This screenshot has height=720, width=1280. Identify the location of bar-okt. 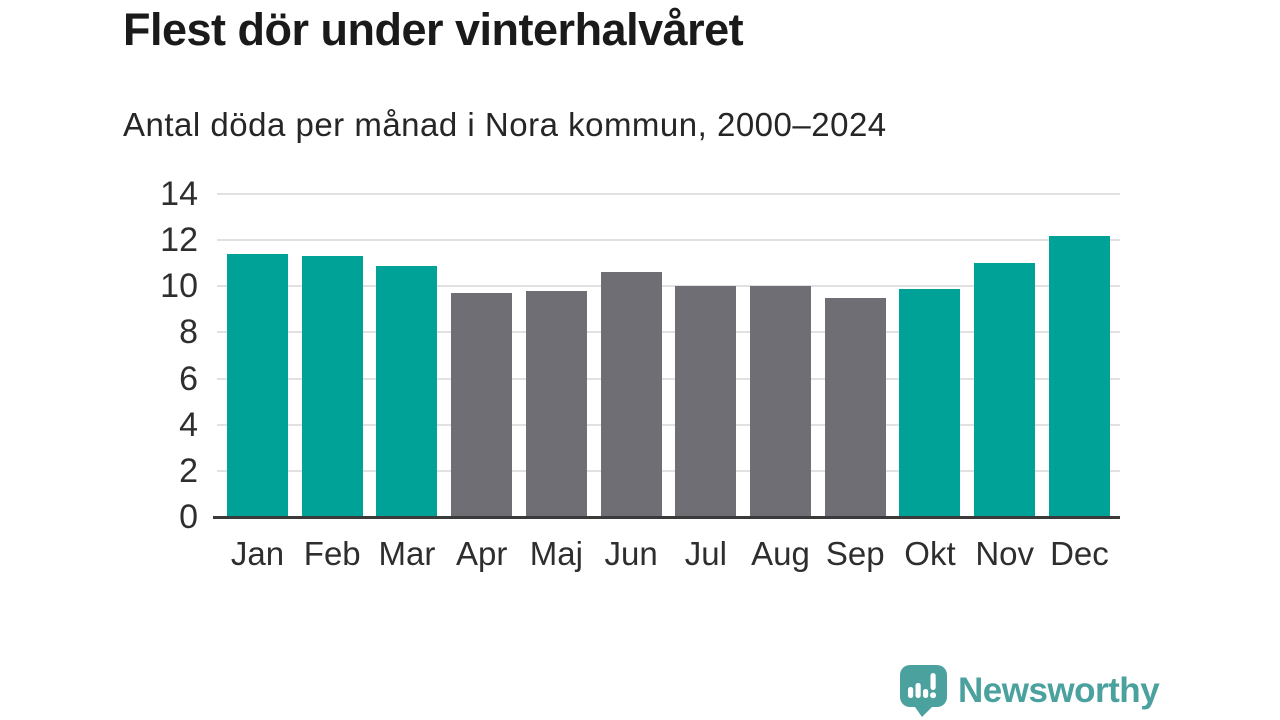
(930, 402).